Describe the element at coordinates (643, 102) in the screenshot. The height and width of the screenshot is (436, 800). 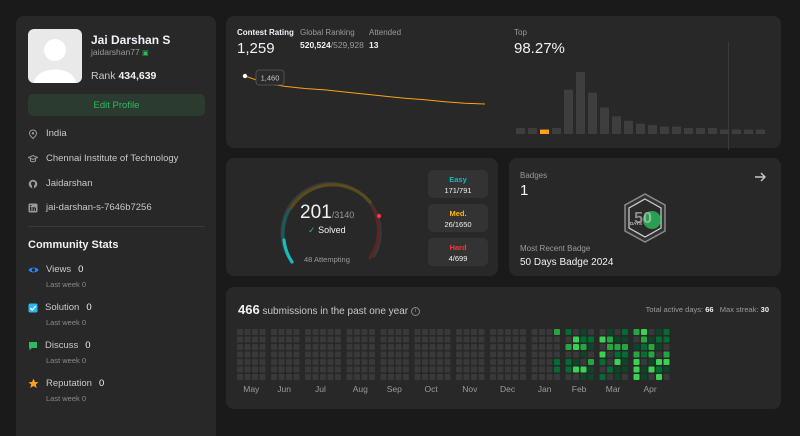
I see `rating-histogram` at that location.